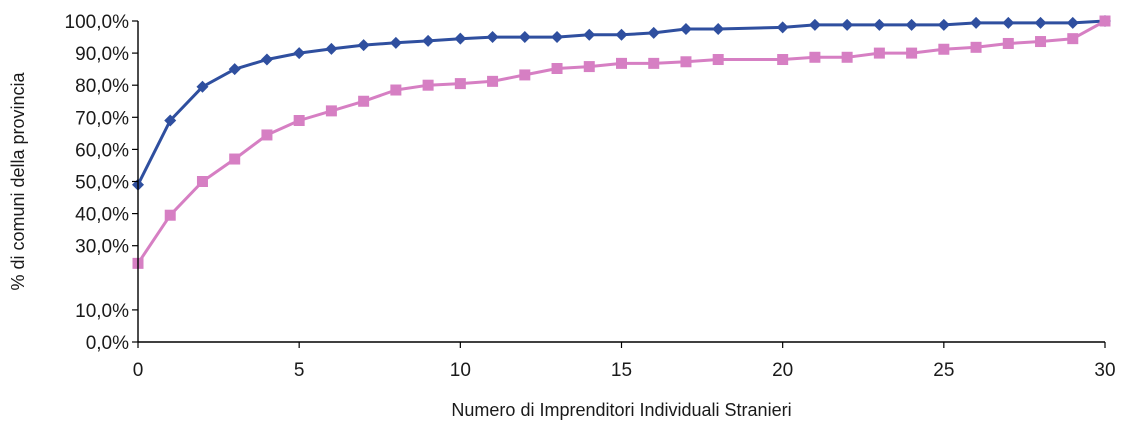 This screenshot has height=426, width=1134. I want to click on x-axis-ticks: 0 5 10 15 20 25 30, so click(624, 361).